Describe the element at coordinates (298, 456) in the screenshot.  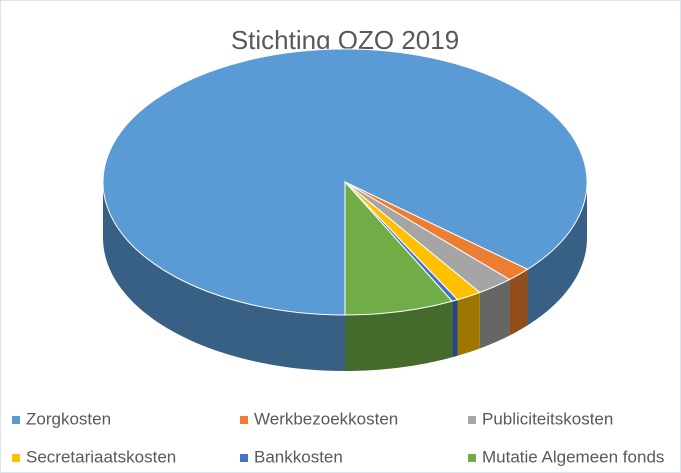
I see `legend-label: Bankkosten` at that location.